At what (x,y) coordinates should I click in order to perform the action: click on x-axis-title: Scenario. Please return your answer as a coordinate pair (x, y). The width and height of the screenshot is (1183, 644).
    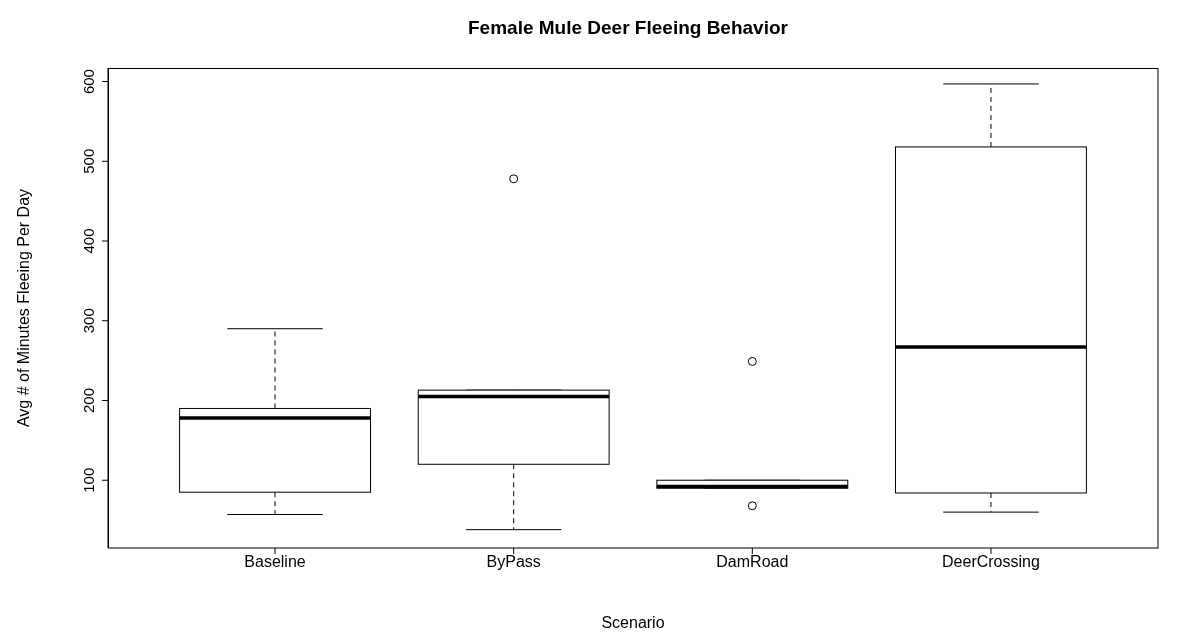
    Looking at the image, I should click on (633, 622).